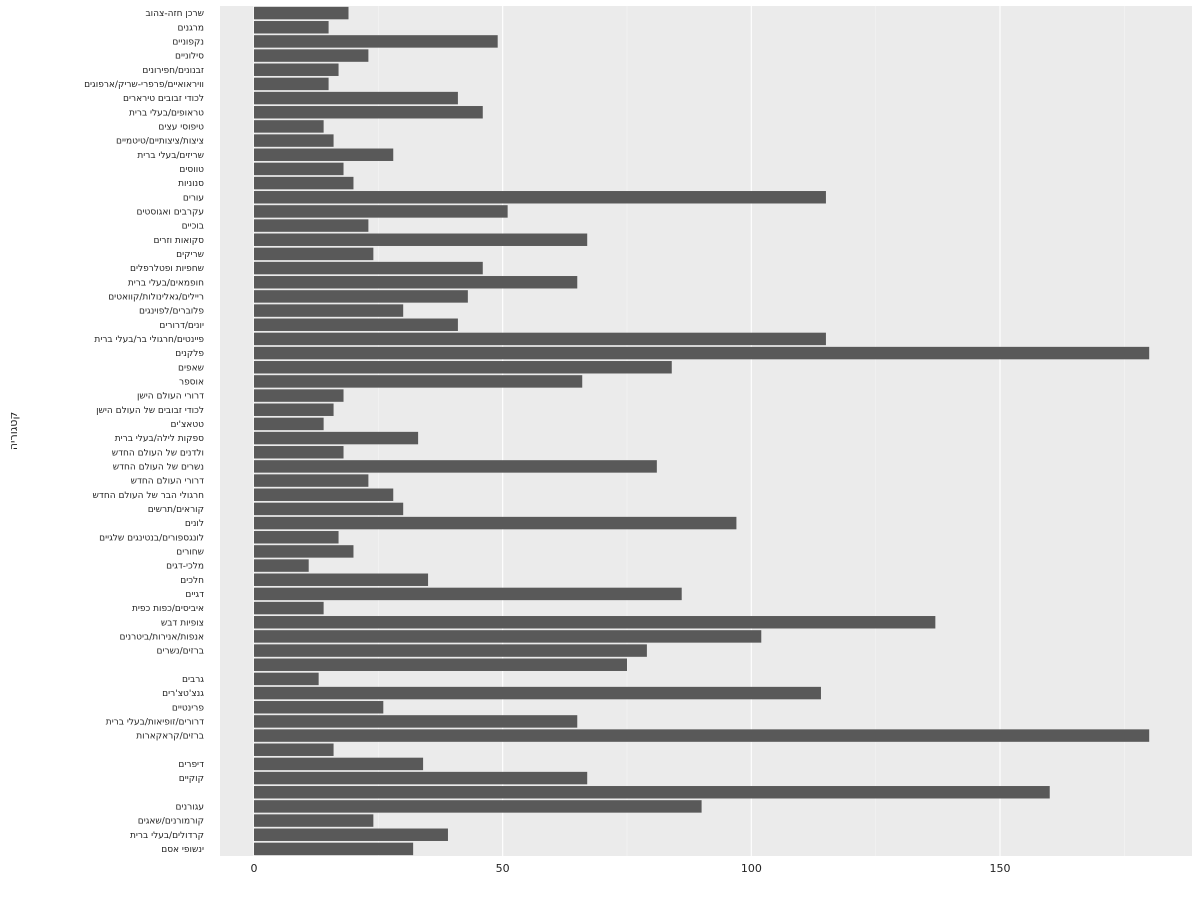 This screenshot has height=900, width=1200. What do you see at coordinates (192, 581) in the screenshot?
I see `y-tick-label: חלכים` at bounding box center [192, 581].